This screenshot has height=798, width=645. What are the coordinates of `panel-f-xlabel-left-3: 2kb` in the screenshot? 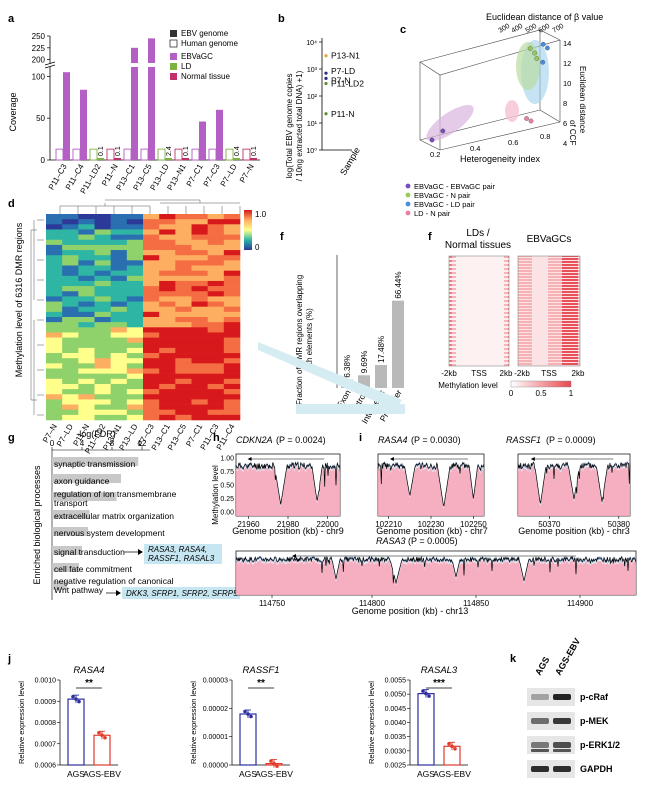 It's located at (506, 373).